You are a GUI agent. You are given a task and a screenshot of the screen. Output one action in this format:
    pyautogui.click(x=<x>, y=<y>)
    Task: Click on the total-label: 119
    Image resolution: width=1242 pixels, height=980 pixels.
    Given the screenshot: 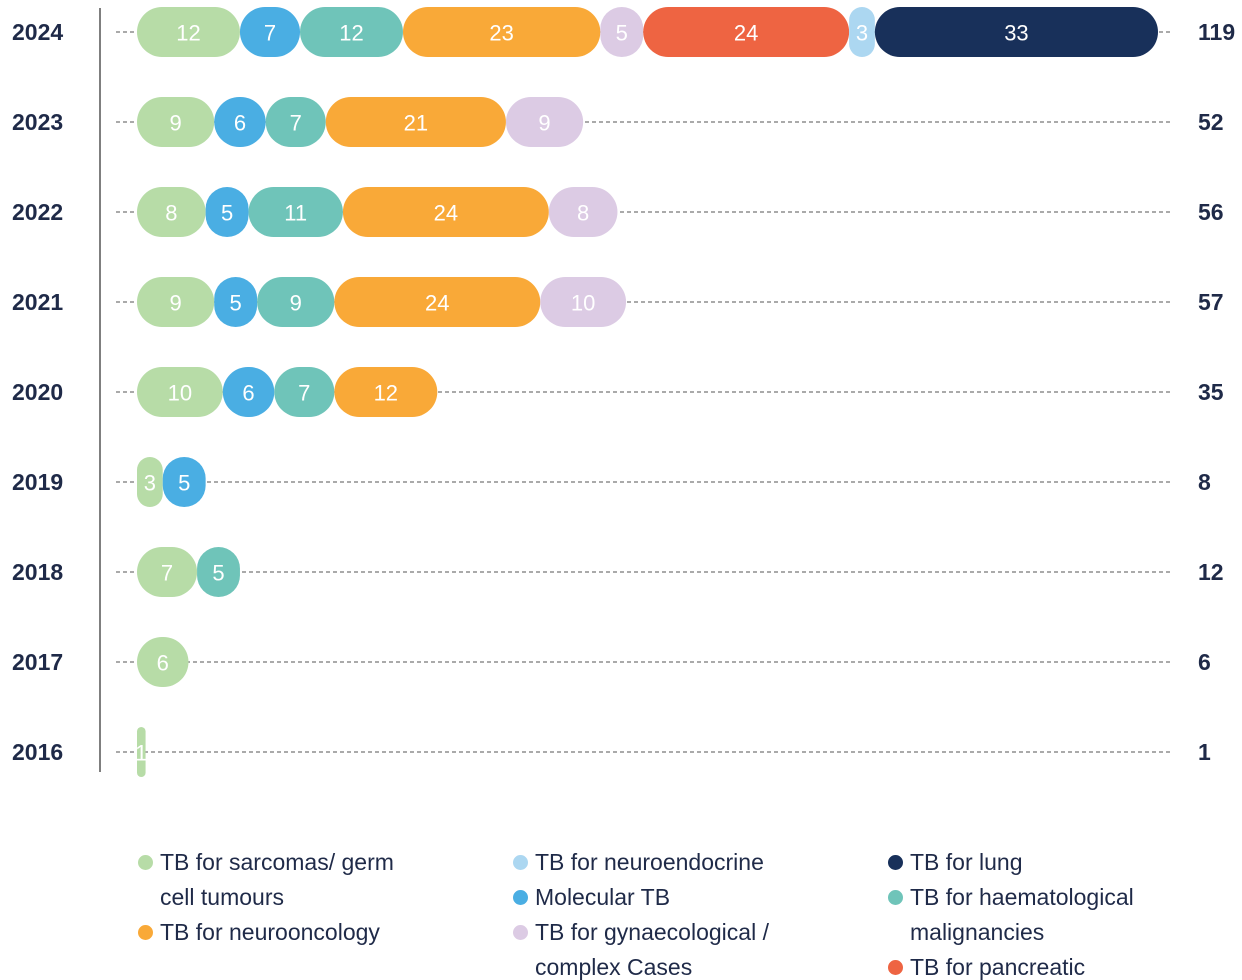 What is the action you would take?
    pyautogui.click(x=1216, y=32)
    